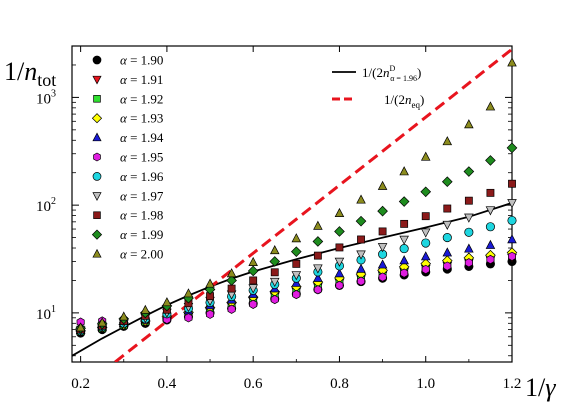  What do you see at coordinates (141, 254) in the screenshot?
I see `legend-label: α = 2.00` at bounding box center [141, 254].